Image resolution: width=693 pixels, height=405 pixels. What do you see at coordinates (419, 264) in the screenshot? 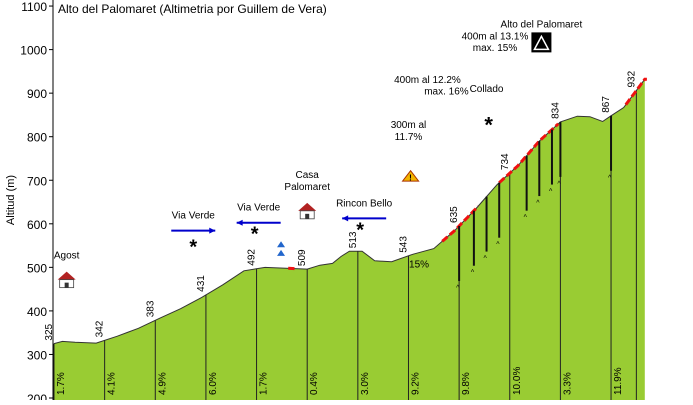
I see `annotation-label: 15%` at bounding box center [419, 264].